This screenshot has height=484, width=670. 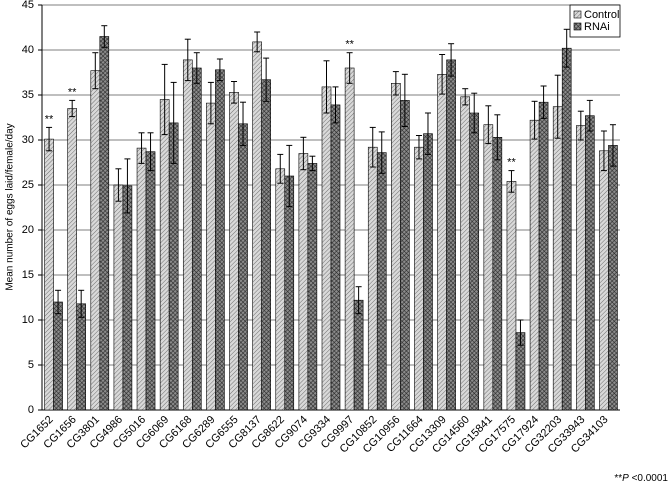 I want to click on y-tick-label: 20, so click(x=28, y=230).